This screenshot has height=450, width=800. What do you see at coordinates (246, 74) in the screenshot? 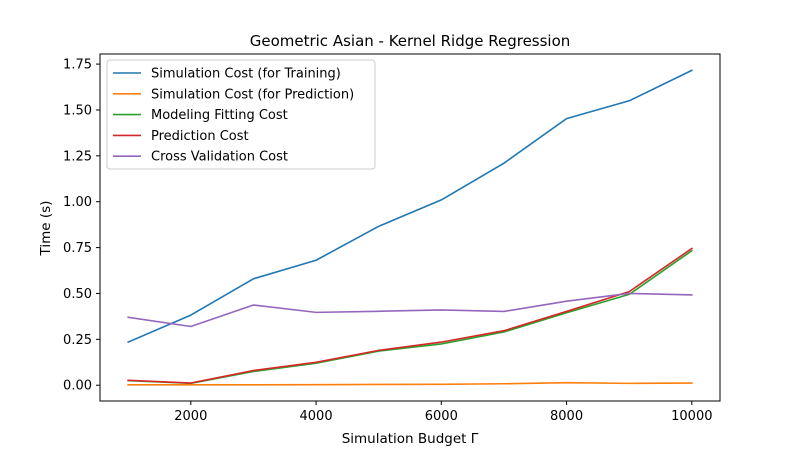
I see `legend-label: Simulation Cost (for Training)` at bounding box center [246, 74].